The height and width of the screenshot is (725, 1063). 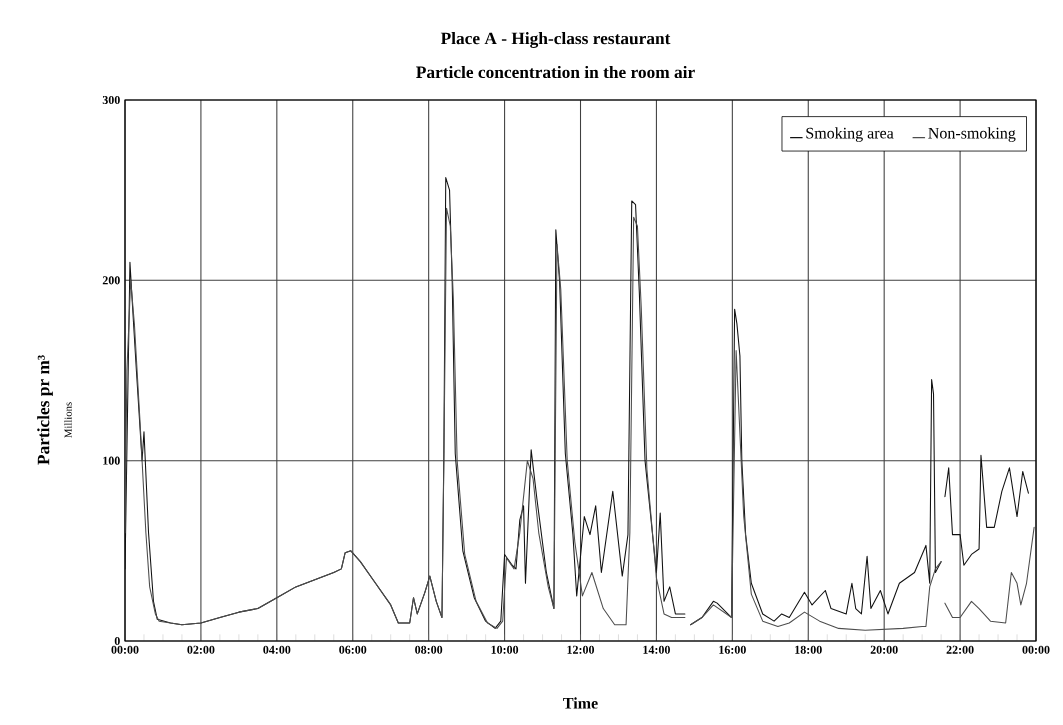 What do you see at coordinates (201, 649) in the screenshot?
I see `x-tick-label: 02:00` at bounding box center [201, 649].